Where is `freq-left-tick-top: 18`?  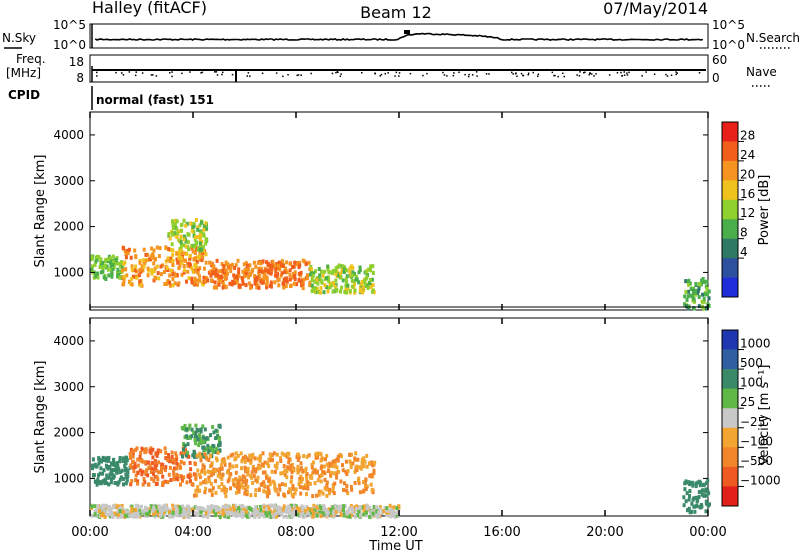 freq-left-tick-top: 18 is located at coordinates (76, 62).